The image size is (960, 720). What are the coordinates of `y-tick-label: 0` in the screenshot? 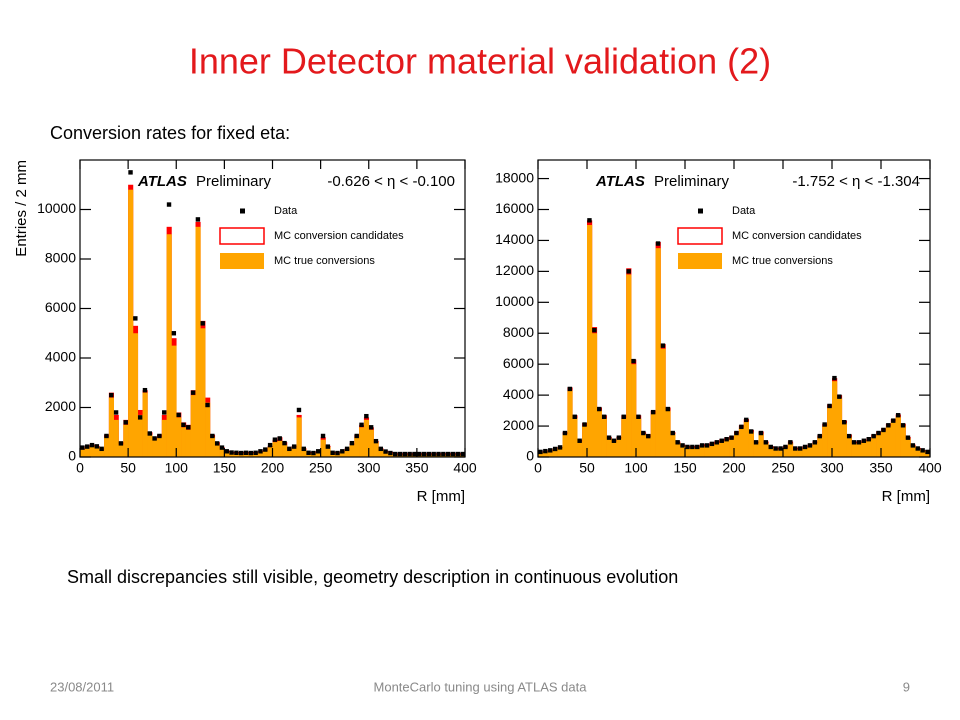 It's located at (72, 456).